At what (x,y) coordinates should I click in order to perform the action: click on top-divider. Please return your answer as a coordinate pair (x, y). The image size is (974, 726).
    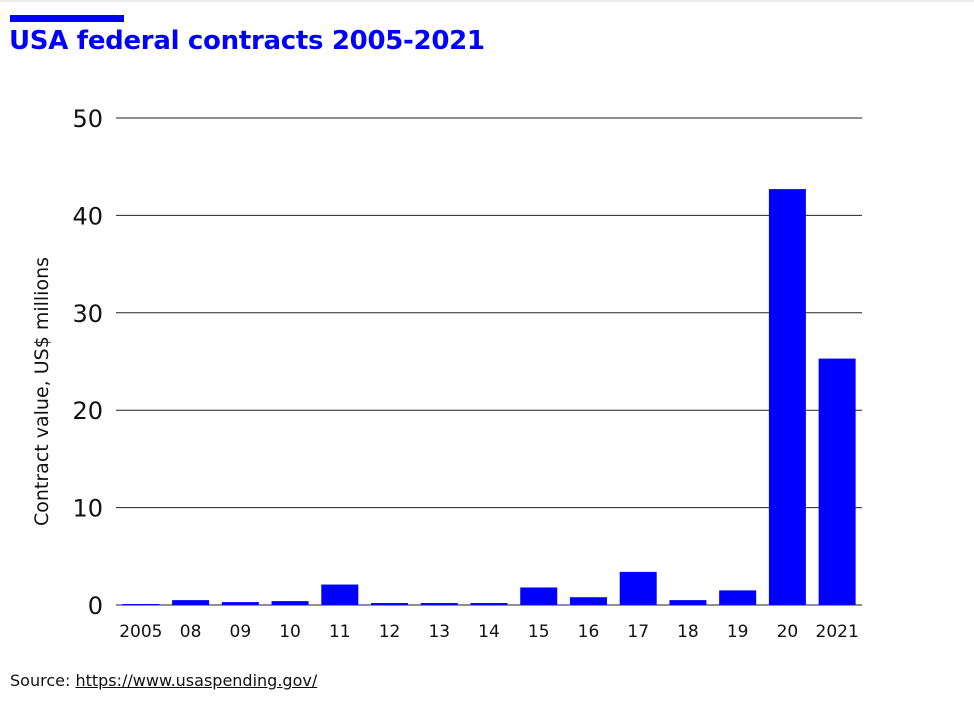
    Looking at the image, I should click on (487, 1).